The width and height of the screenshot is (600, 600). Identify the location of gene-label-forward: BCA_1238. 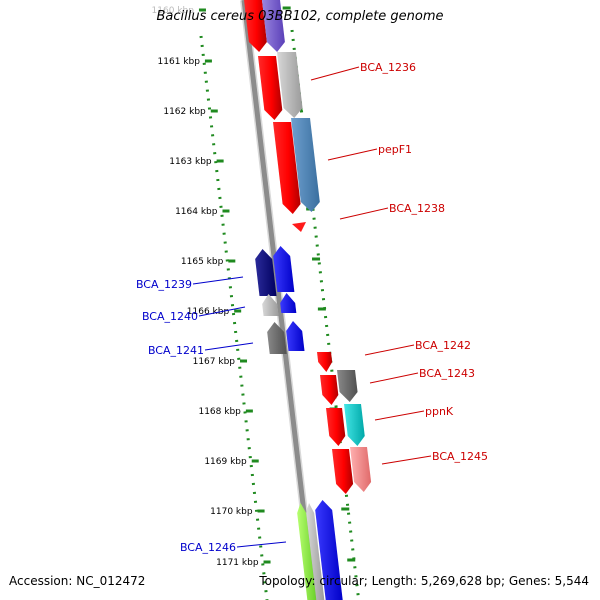
(417, 208).